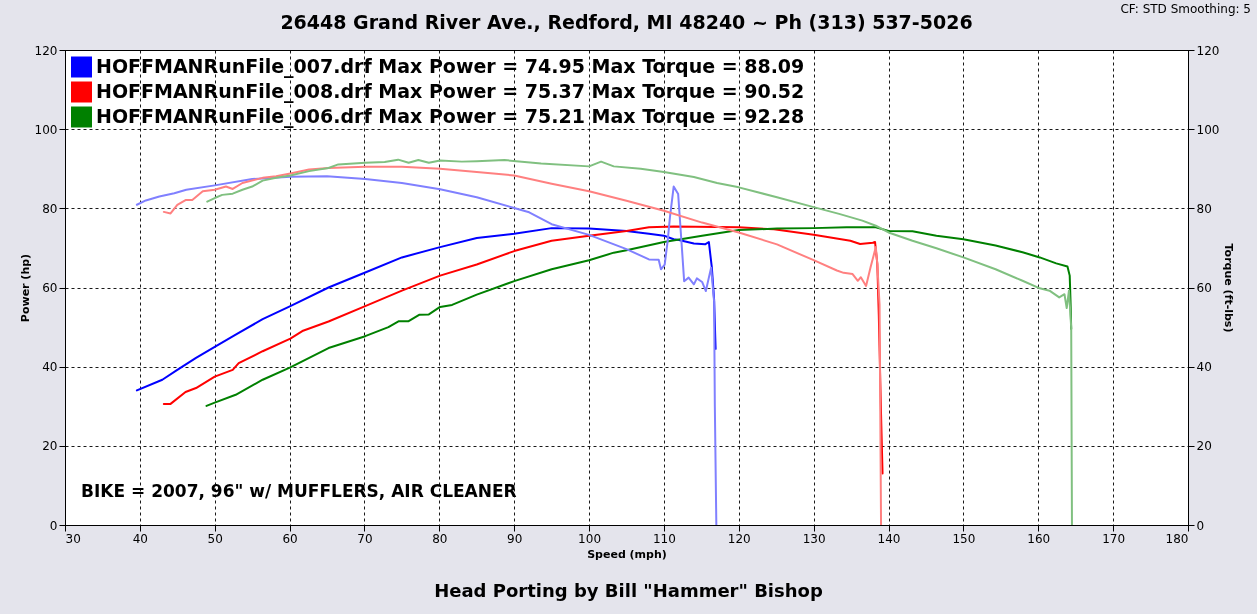  What do you see at coordinates (50, 288) in the screenshot?
I see `y-tick-label: 60` at bounding box center [50, 288].